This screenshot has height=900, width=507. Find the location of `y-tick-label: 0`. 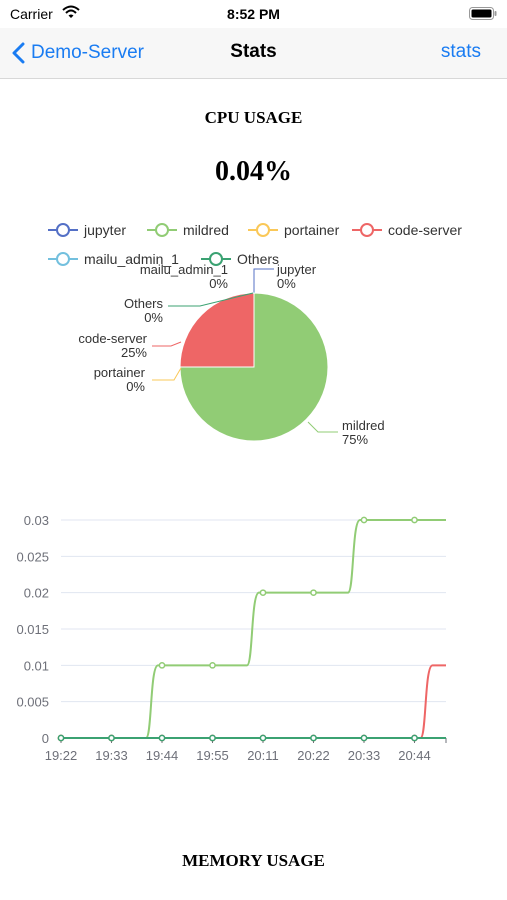

y-tick-label: 0 is located at coordinates (45, 738).